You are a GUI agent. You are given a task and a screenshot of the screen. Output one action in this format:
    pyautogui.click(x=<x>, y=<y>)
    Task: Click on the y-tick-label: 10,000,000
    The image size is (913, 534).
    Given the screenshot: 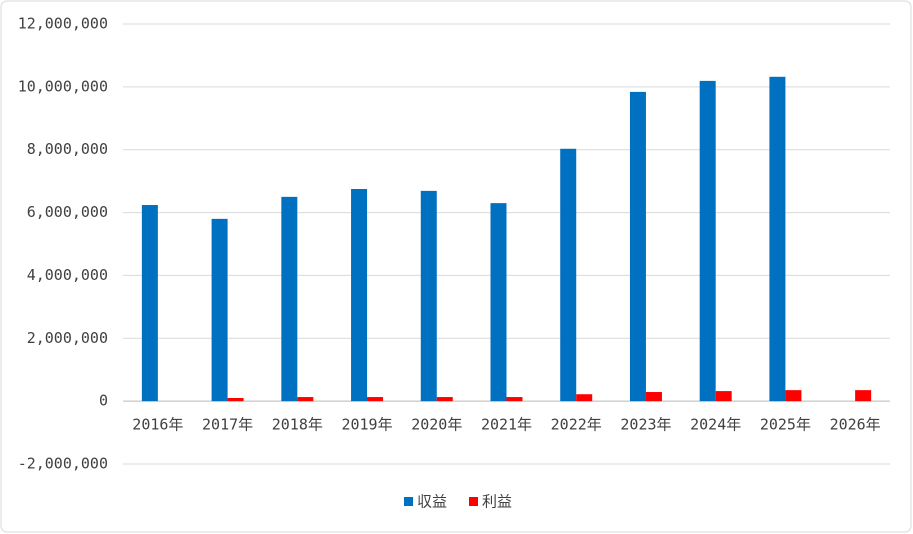 What is the action you would take?
    pyautogui.click(x=63, y=86)
    